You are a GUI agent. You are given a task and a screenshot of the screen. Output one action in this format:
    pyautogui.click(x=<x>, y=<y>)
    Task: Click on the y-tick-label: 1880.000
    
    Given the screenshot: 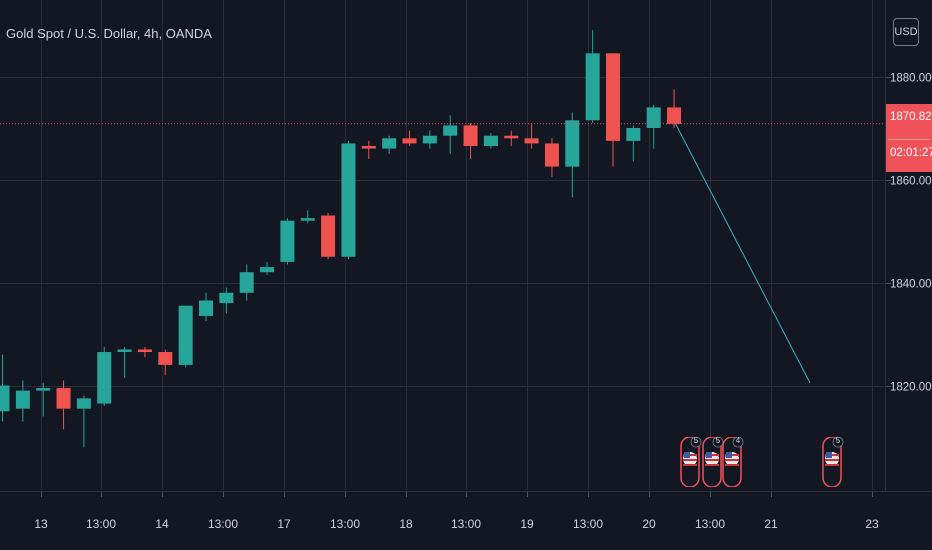 What is the action you would take?
    pyautogui.click(x=911, y=79)
    